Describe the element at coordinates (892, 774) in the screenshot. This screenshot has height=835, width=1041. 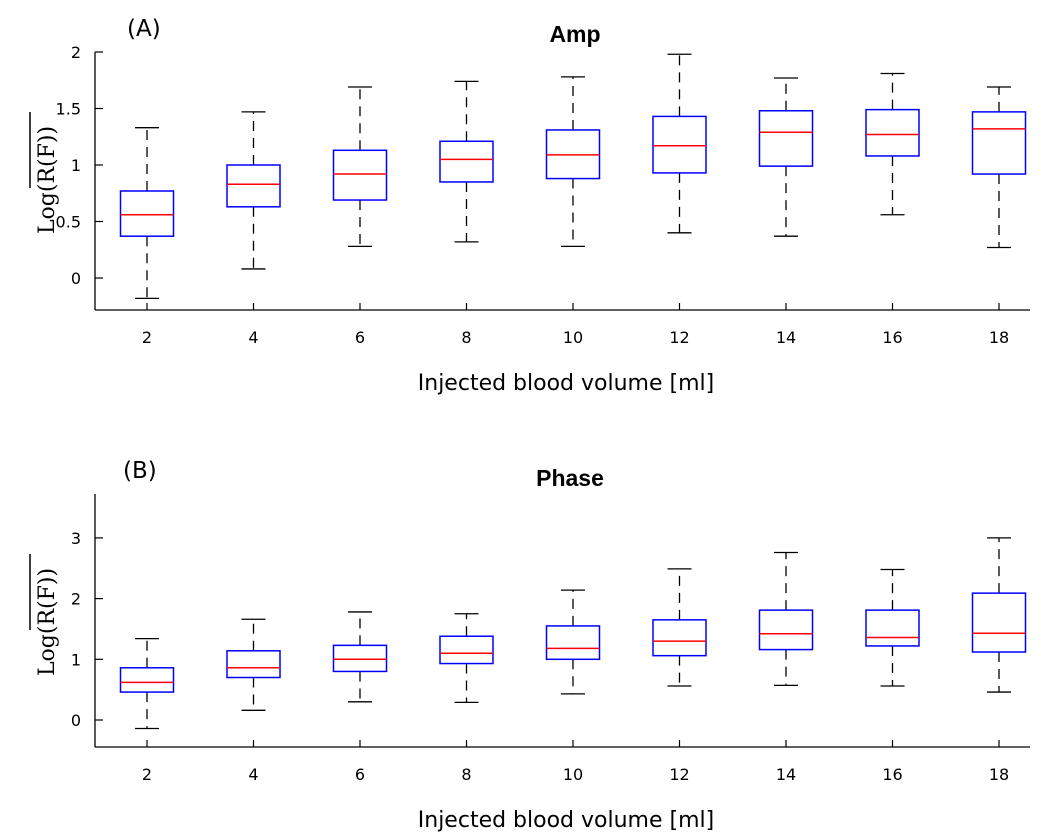
I see `panel-b-xtick-label: 16` at that location.